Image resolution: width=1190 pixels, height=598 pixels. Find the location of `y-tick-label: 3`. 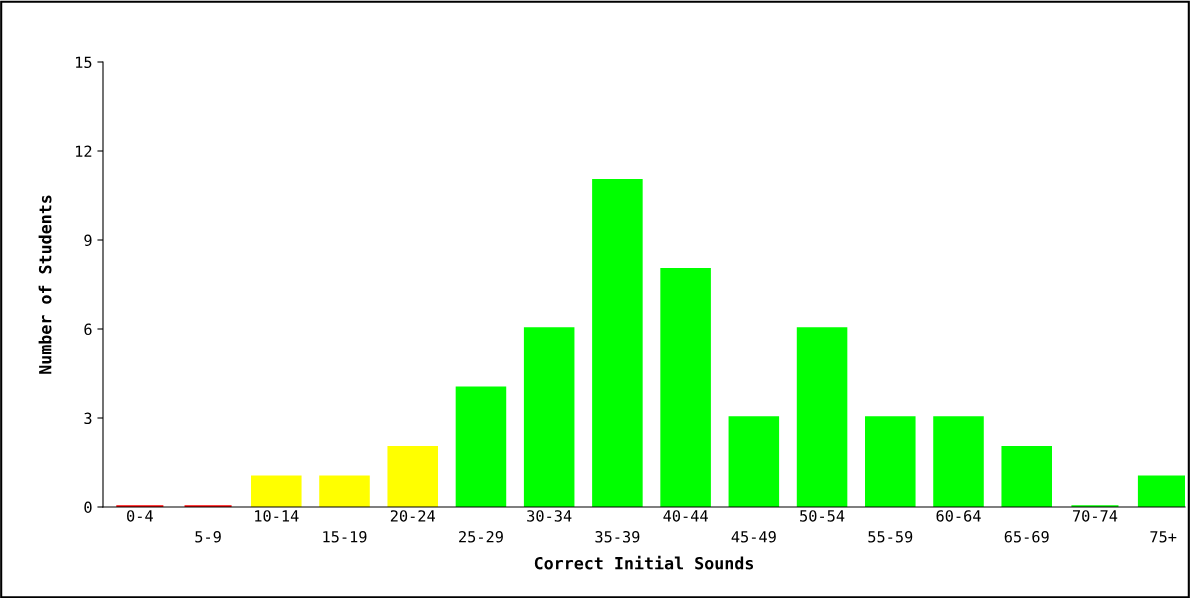

y-tick-label: 3 is located at coordinates (88, 418).